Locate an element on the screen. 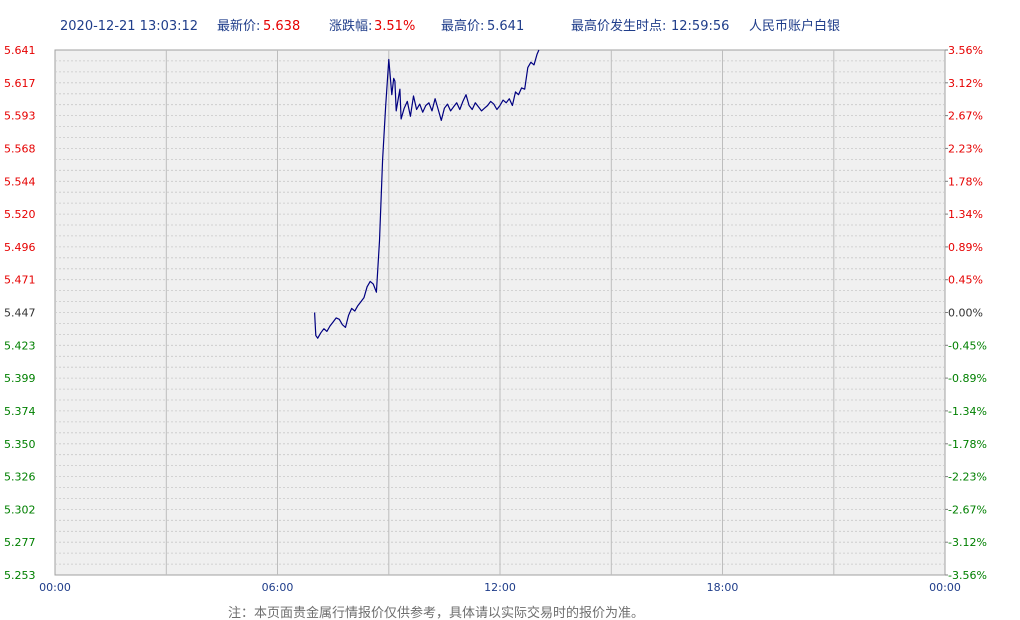  y-tick-label-right: -2.67% is located at coordinates (967, 509).